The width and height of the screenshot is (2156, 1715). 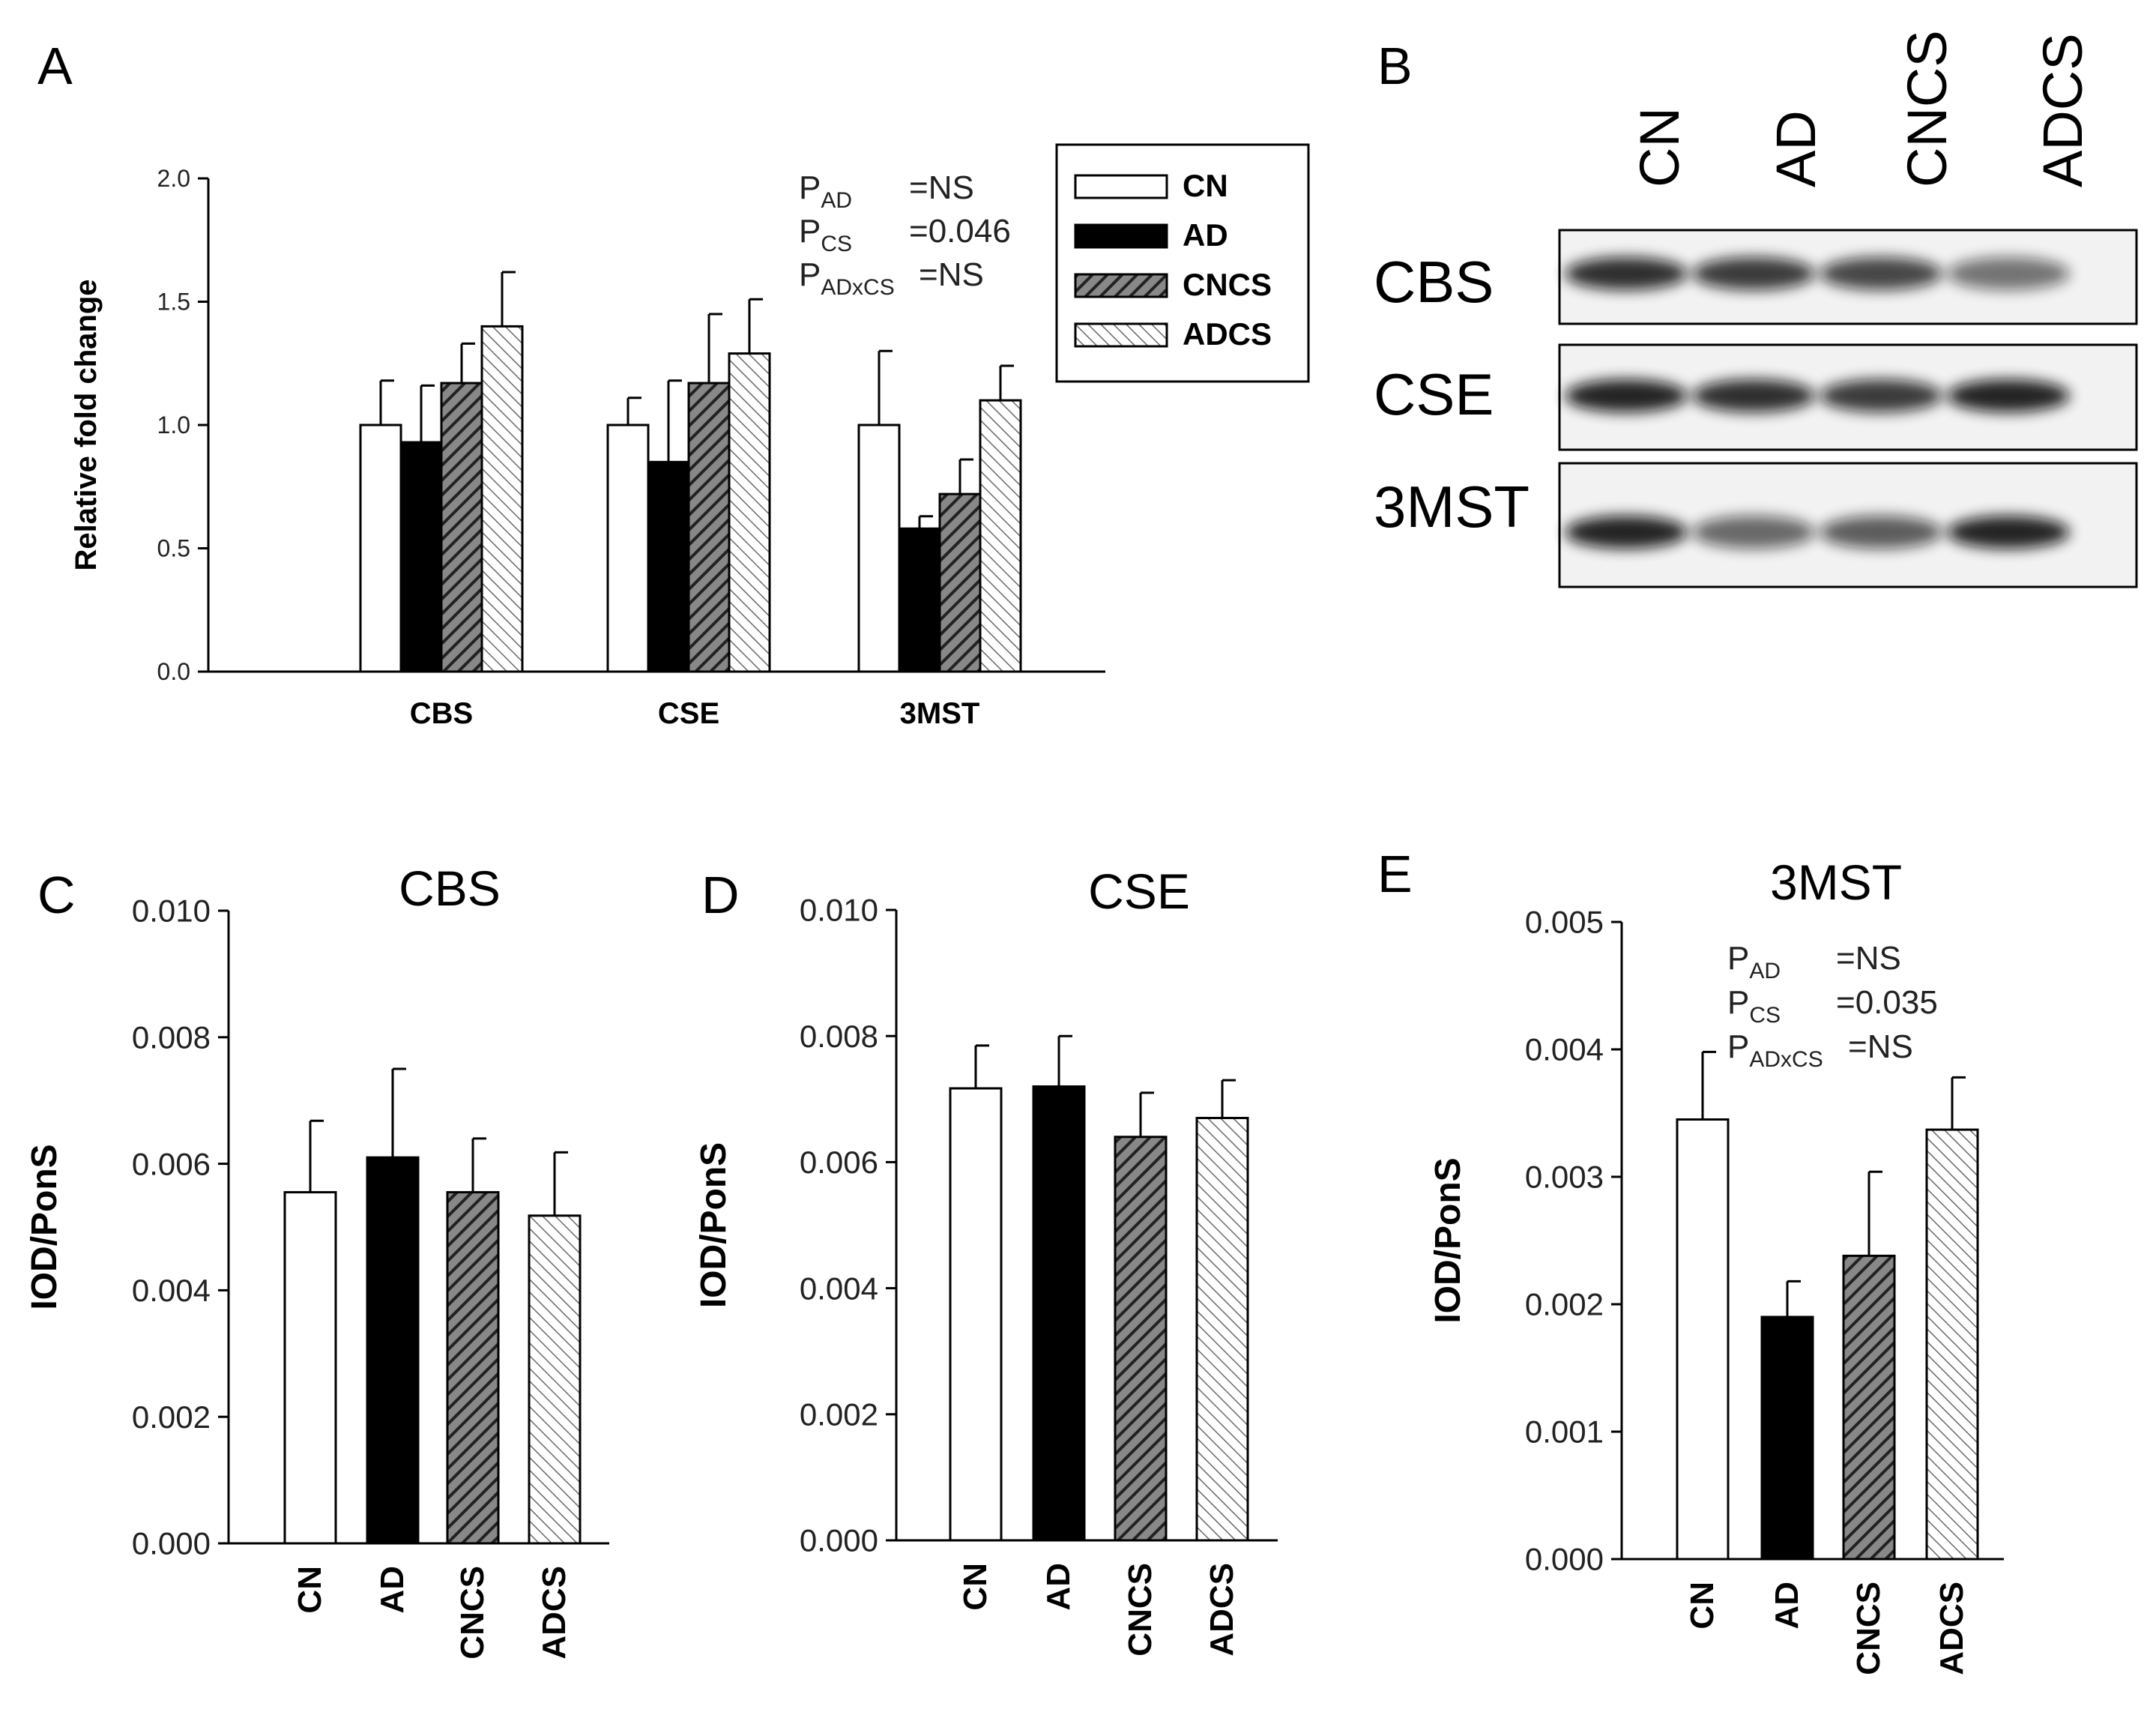 I want to click on chart-e-ytick-label: 0.005, so click(x=1564, y=922).